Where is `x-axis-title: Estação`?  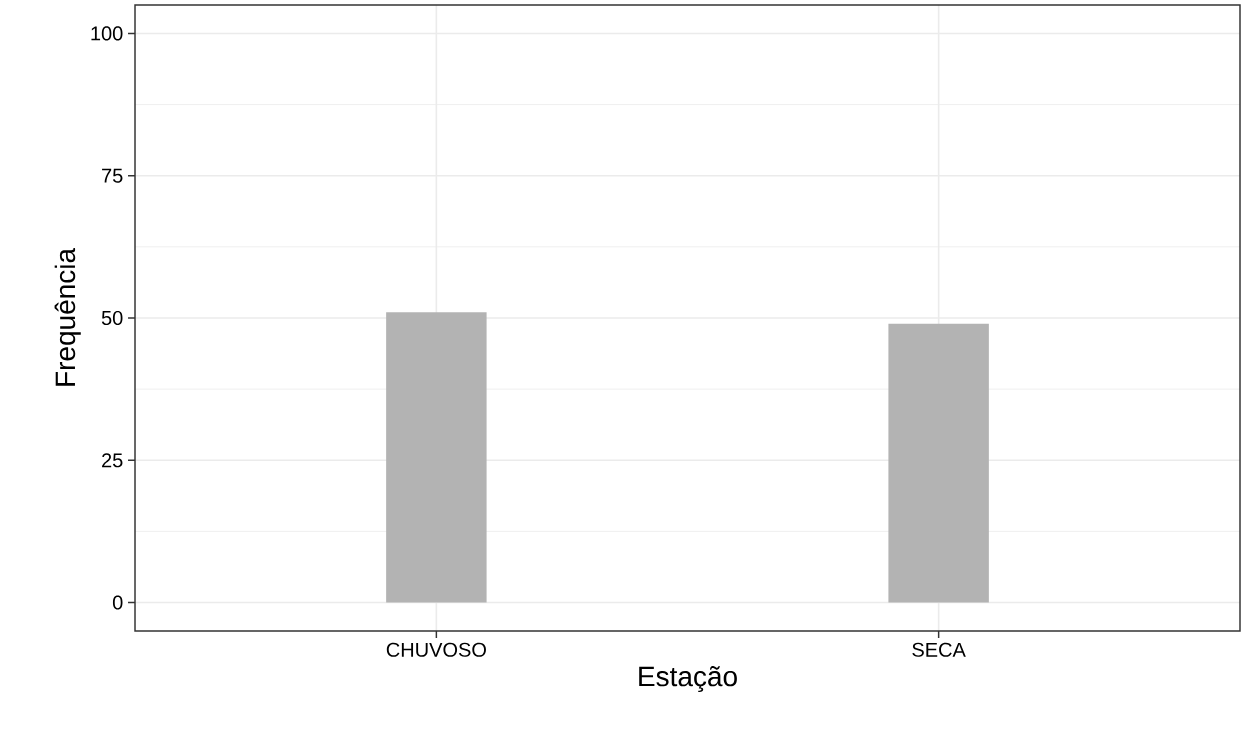
x-axis-title: Estação is located at coordinates (688, 679).